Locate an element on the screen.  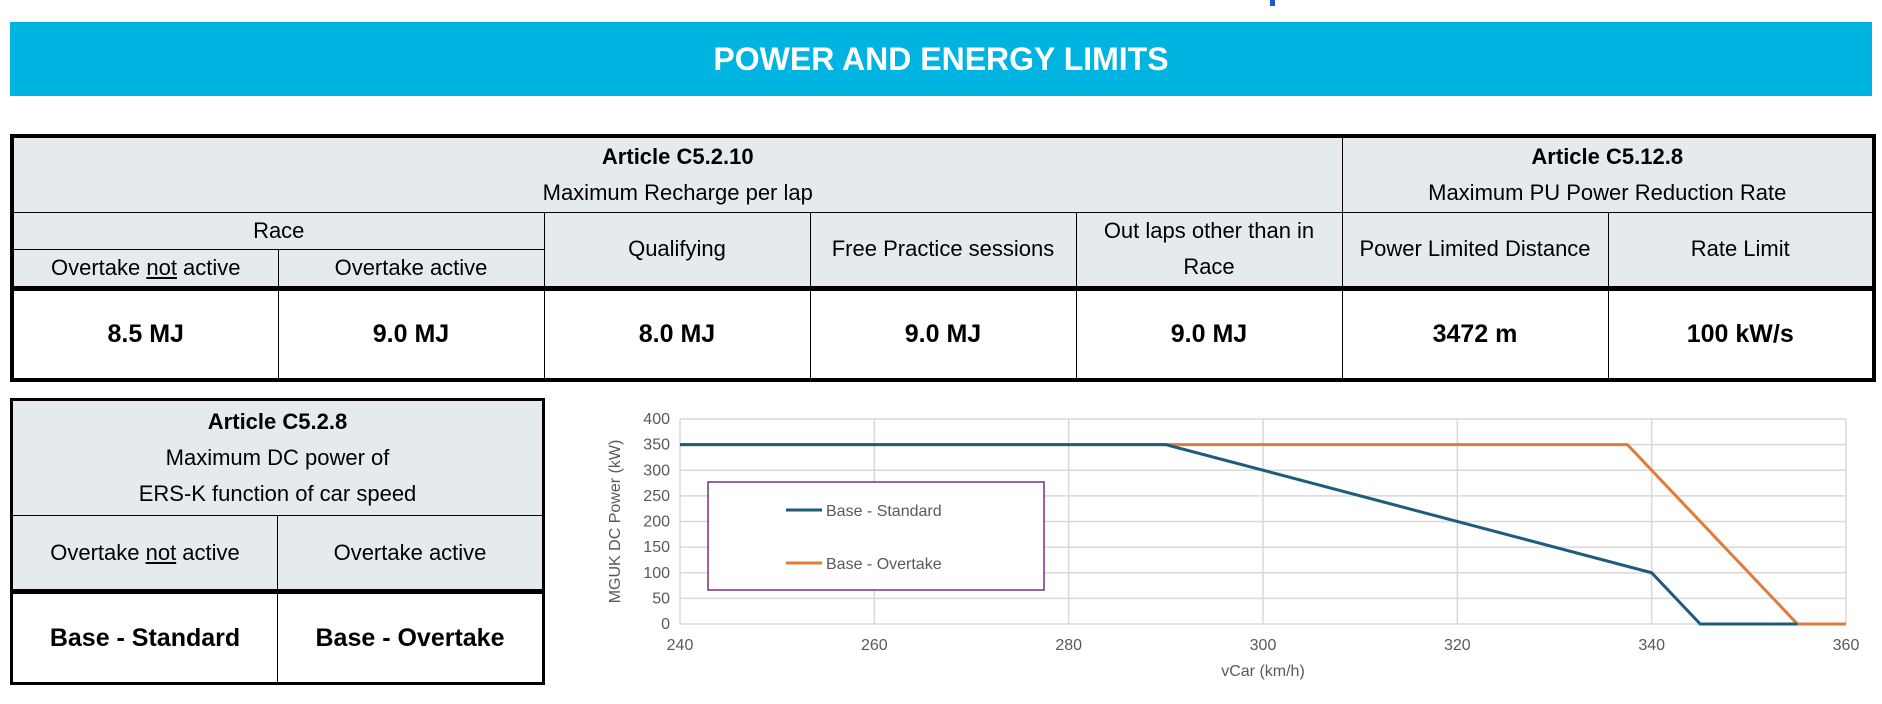
y-tick-label: 300 is located at coordinates (656, 470).